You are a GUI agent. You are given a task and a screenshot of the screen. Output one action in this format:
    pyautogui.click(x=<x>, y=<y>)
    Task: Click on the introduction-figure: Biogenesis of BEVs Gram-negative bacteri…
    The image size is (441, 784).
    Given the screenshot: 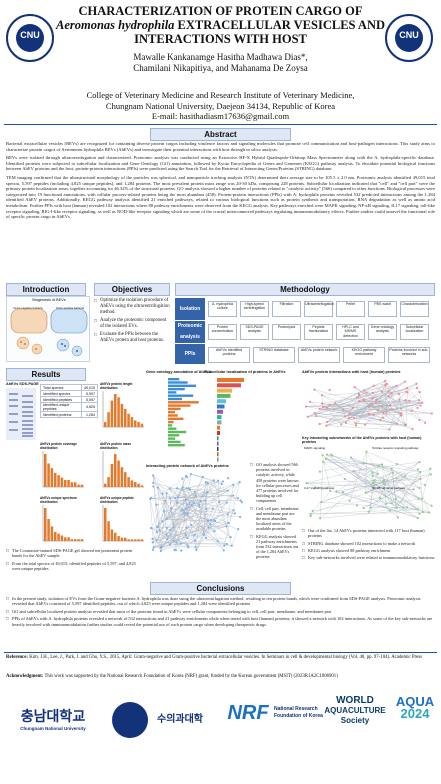 What is the action you would take?
    pyautogui.click(x=48, y=329)
    